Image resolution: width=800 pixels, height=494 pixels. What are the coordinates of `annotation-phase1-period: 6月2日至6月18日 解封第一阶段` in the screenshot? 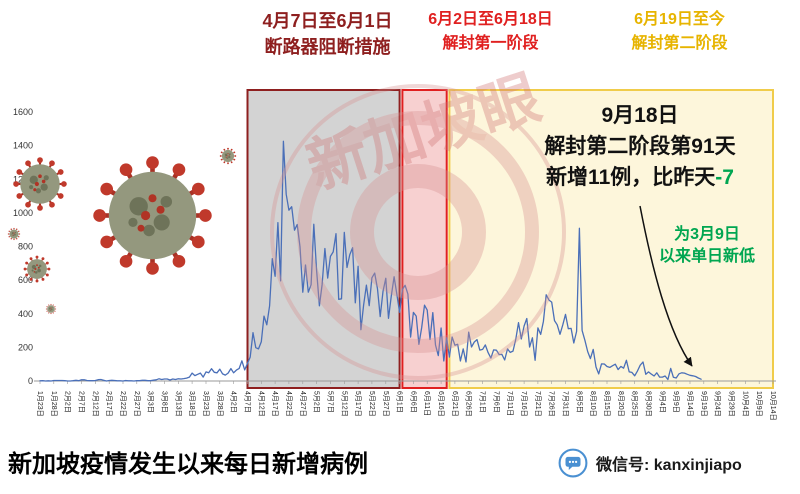 It's located at (490, 32).